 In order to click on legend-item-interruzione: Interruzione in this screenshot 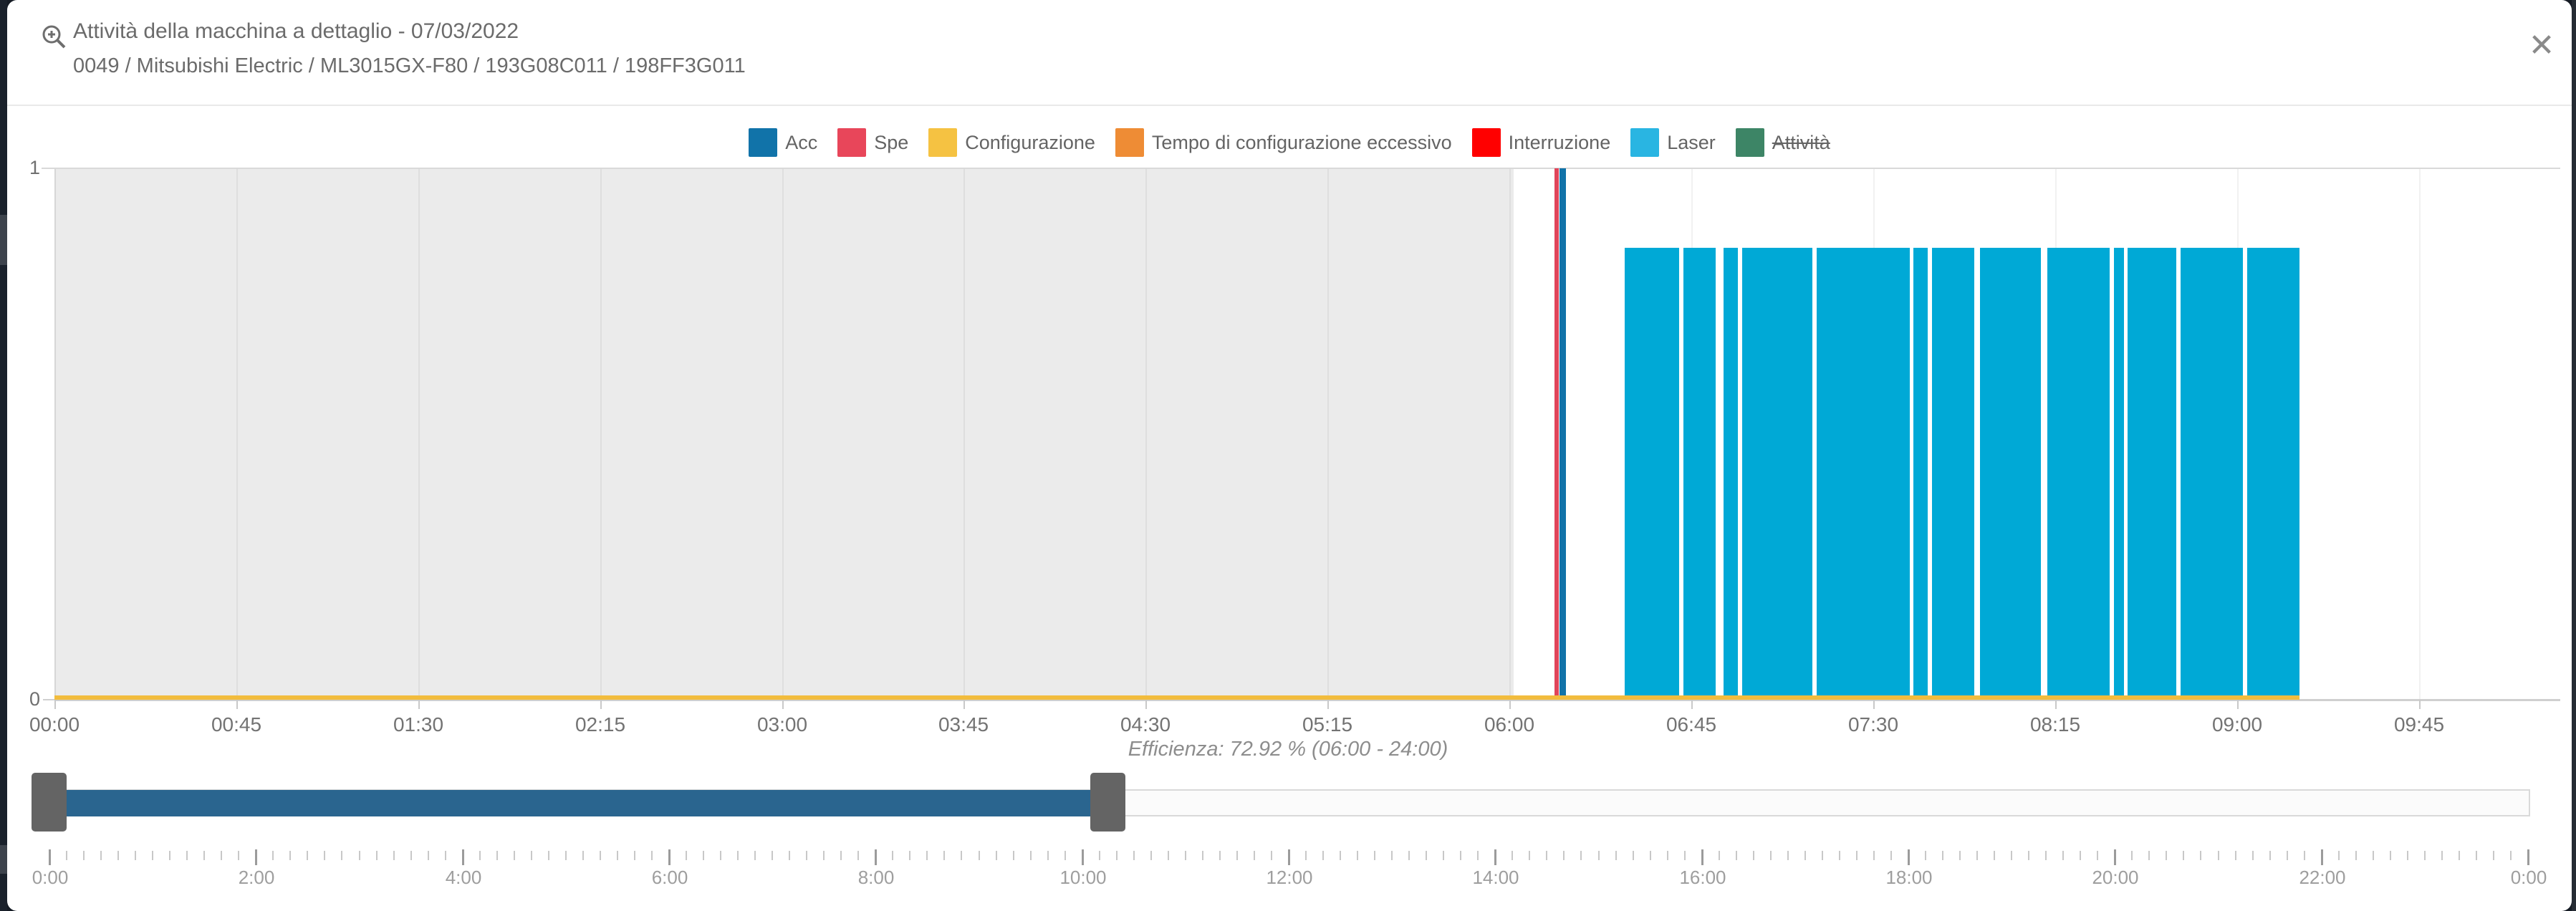, I will do `click(1541, 142)`.